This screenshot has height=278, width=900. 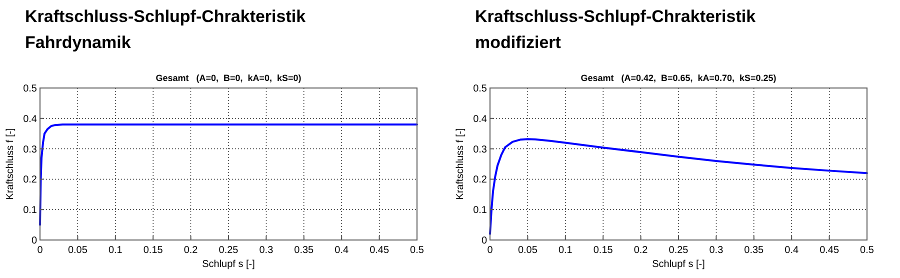 I want to click on chart-title: Kraftschluss-Schlupf-Chrakteristik modifiziert, so click(x=615, y=29).